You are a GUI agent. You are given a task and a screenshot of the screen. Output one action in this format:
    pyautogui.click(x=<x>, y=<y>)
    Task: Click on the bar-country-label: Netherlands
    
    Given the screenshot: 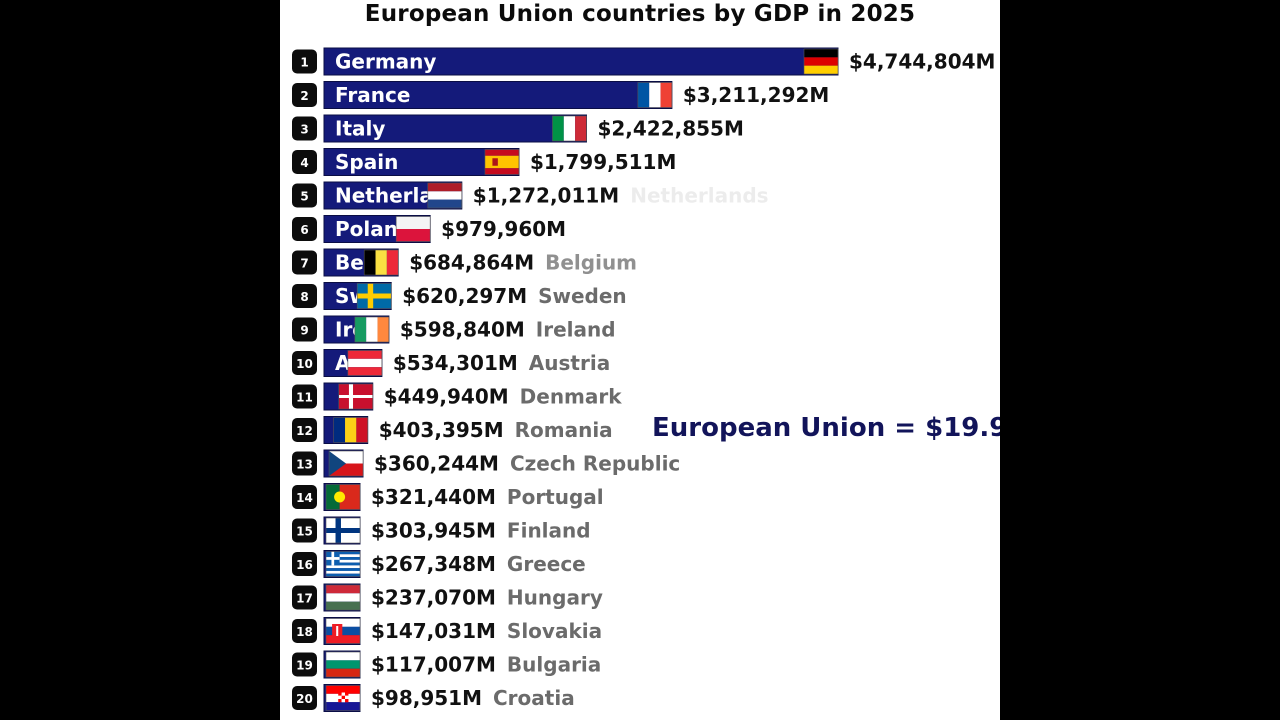 What is the action you would take?
    pyautogui.click(x=404, y=196)
    